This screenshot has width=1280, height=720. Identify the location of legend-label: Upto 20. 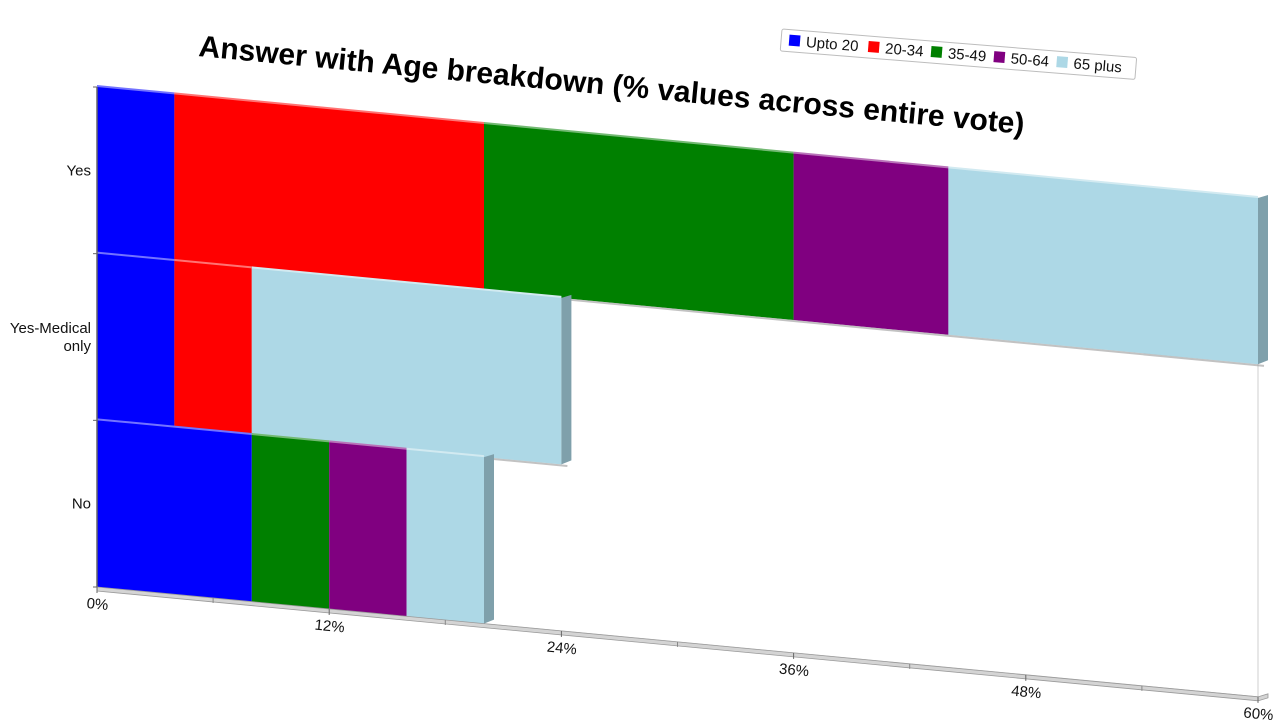
(832, 44).